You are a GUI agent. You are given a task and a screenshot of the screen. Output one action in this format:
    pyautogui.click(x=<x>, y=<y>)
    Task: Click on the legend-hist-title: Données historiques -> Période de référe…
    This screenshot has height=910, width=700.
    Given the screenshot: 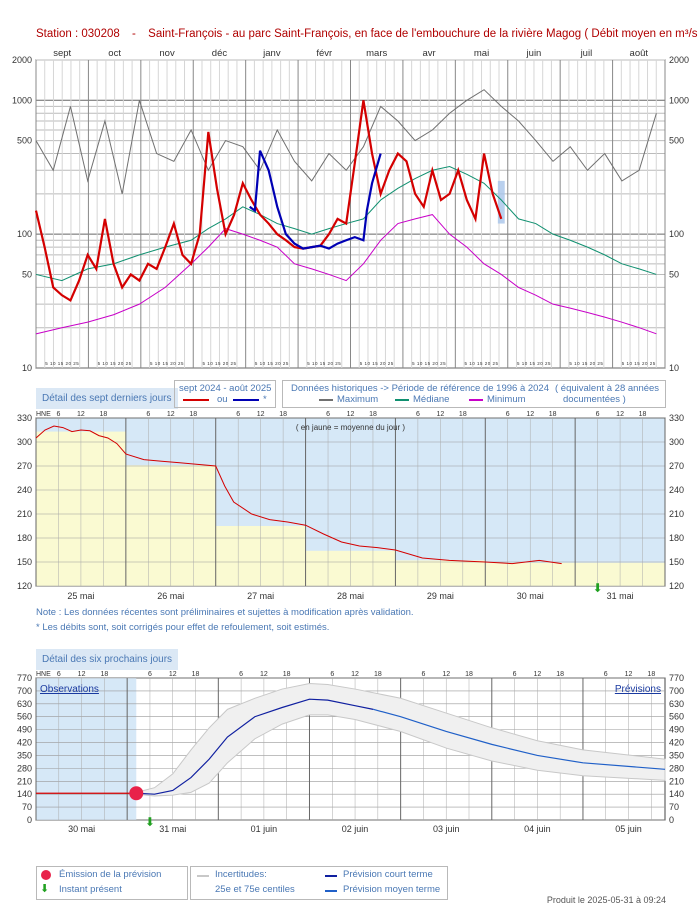 What is the action you would take?
    pyautogui.click(x=420, y=388)
    